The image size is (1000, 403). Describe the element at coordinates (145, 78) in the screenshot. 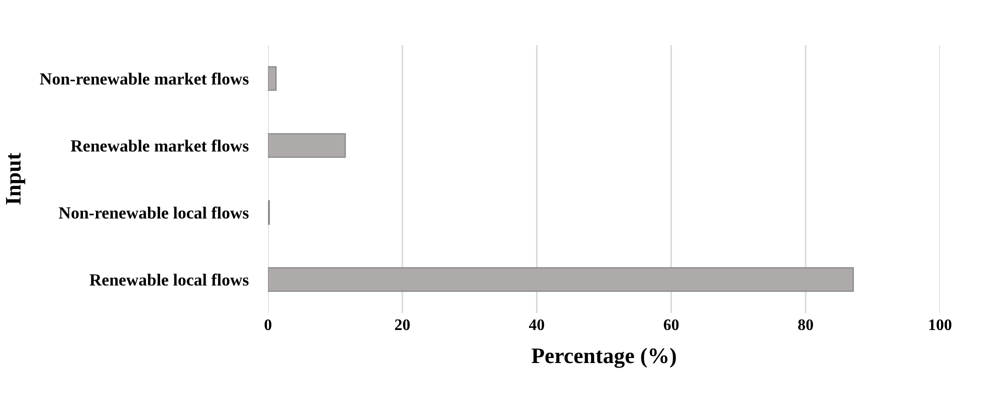

I see `y-tick-label: Non-renewable market flows` at that location.